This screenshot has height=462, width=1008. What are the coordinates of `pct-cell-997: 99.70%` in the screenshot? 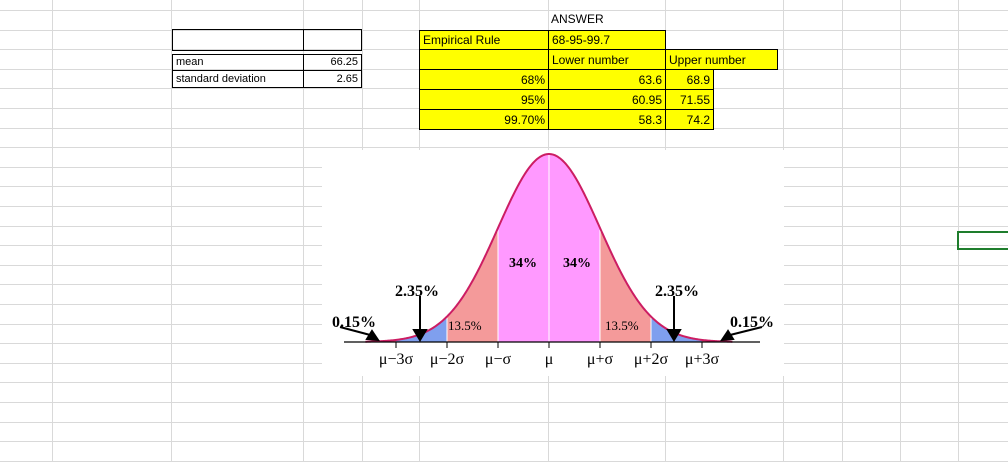 It's located at (484, 119).